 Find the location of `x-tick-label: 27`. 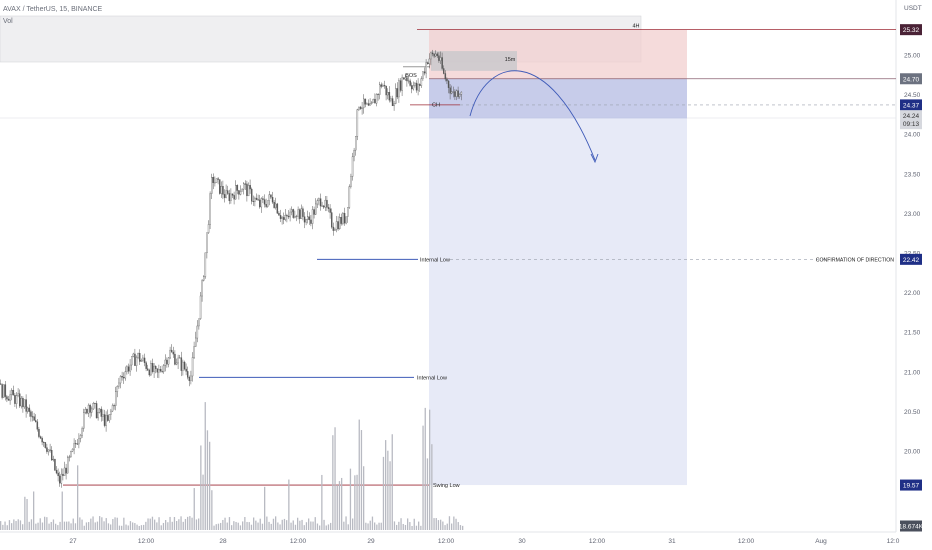

x-tick-label: 27 is located at coordinates (73, 541).